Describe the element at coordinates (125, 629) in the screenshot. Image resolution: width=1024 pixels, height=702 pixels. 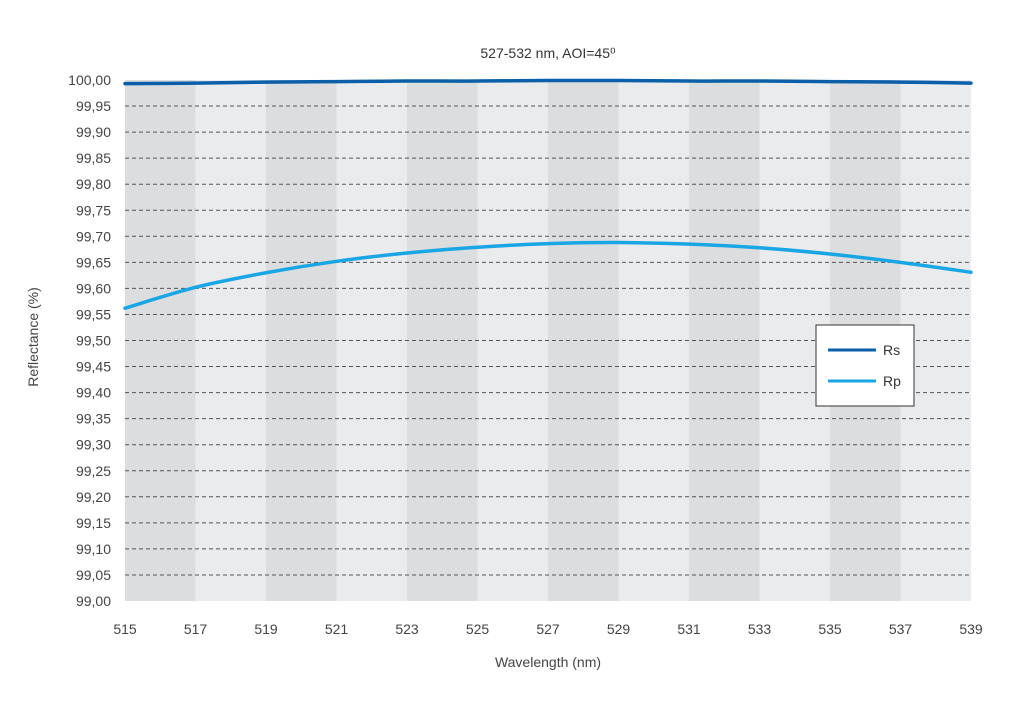
I see `x-tick-label: 515` at that location.